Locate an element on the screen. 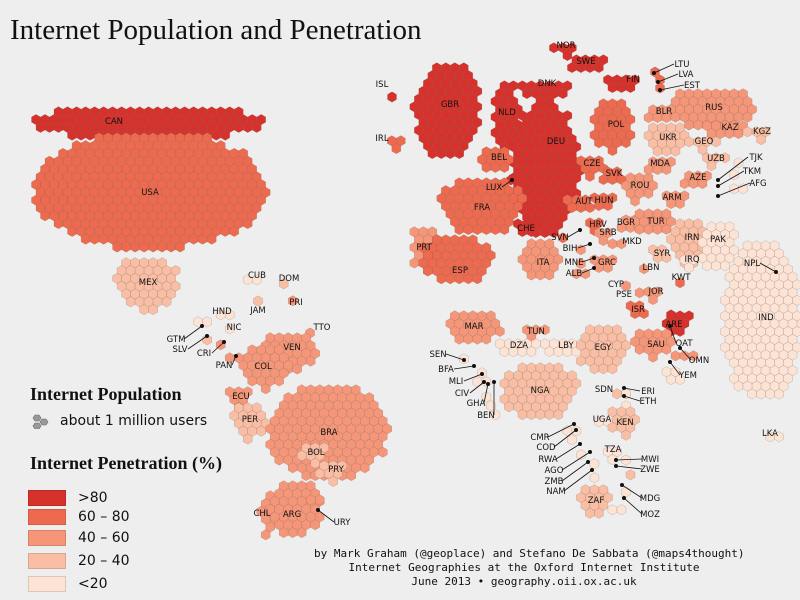 This screenshot has height=600, width=800. country-label-svn: SVN is located at coordinates (560, 238).